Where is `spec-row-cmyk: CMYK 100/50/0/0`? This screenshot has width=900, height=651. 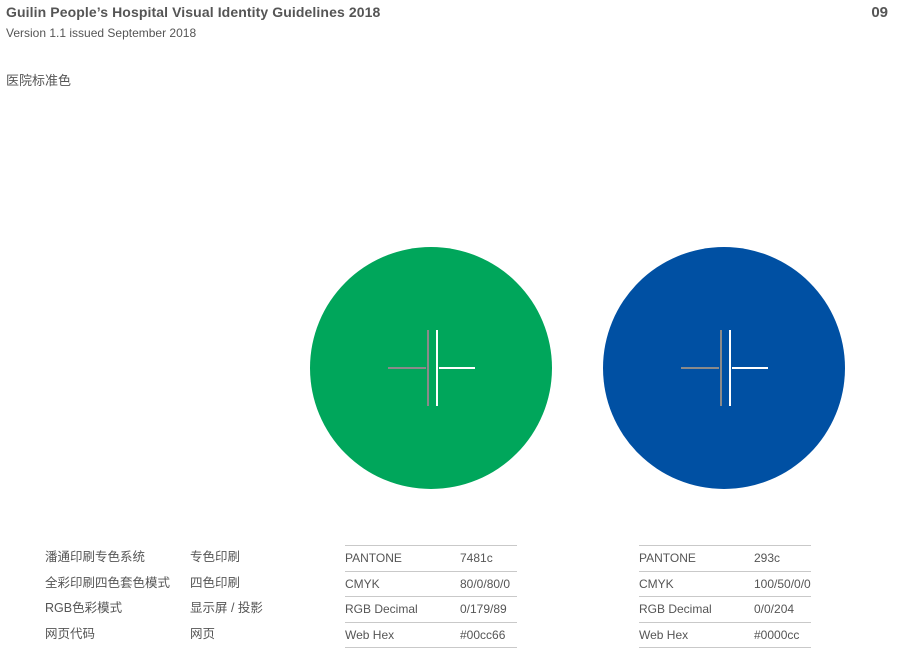 spec-row-cmyk: CMYK 100/50/0/0 is located at coordinates (725, 584).